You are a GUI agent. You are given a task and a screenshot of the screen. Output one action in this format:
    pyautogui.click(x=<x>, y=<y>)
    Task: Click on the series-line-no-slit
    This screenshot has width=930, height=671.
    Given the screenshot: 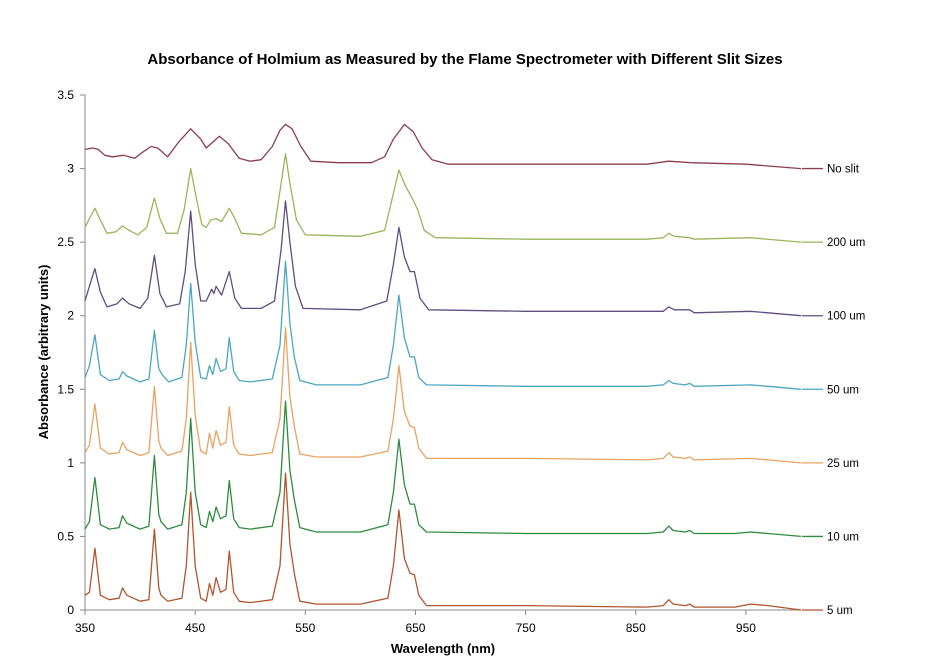 What is the action you would take?
    pyautogui.click(x=443, y=146)
    